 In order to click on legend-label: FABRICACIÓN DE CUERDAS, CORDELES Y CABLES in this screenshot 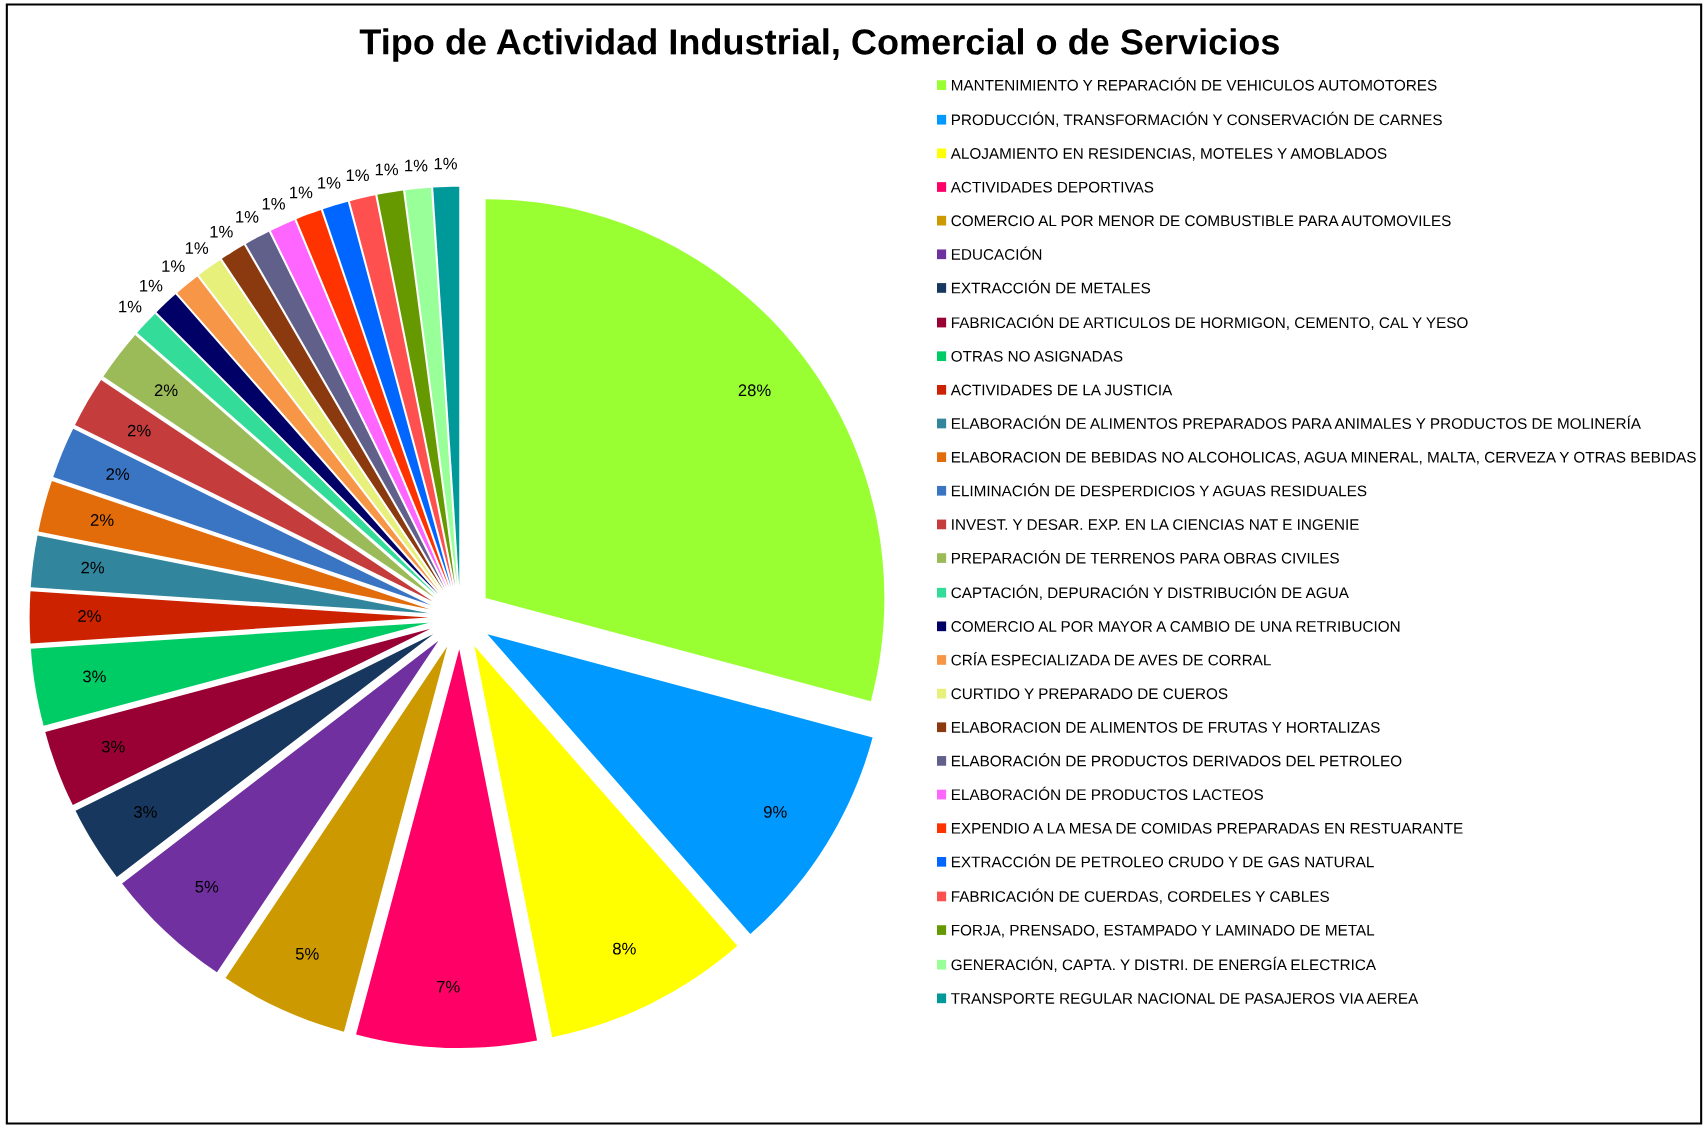, I will do `click(1140, 896)`.